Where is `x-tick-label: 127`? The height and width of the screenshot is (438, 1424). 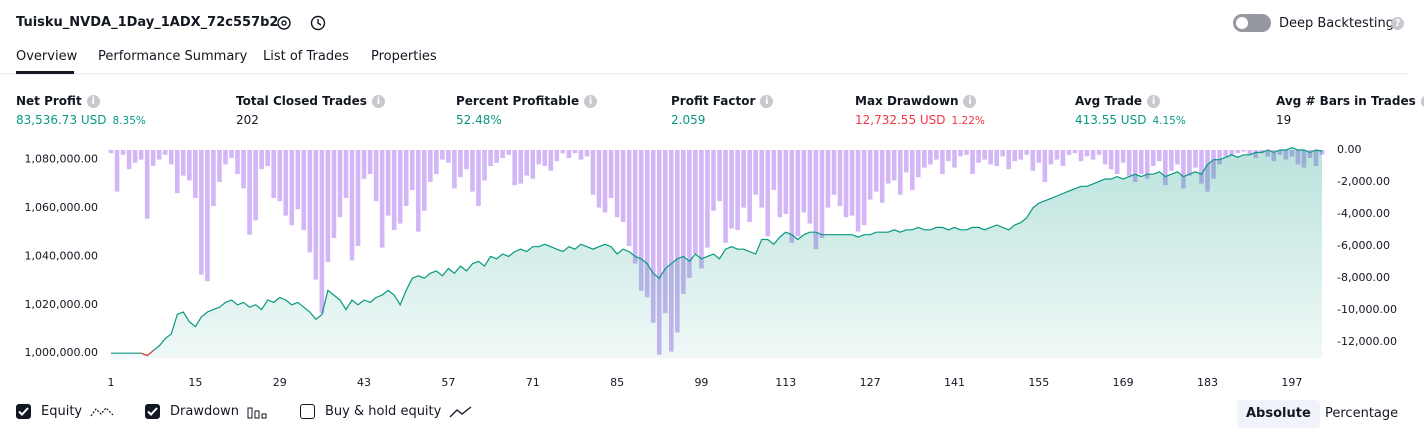
x-tick-label: 127 is located at coordinates (870, 382).